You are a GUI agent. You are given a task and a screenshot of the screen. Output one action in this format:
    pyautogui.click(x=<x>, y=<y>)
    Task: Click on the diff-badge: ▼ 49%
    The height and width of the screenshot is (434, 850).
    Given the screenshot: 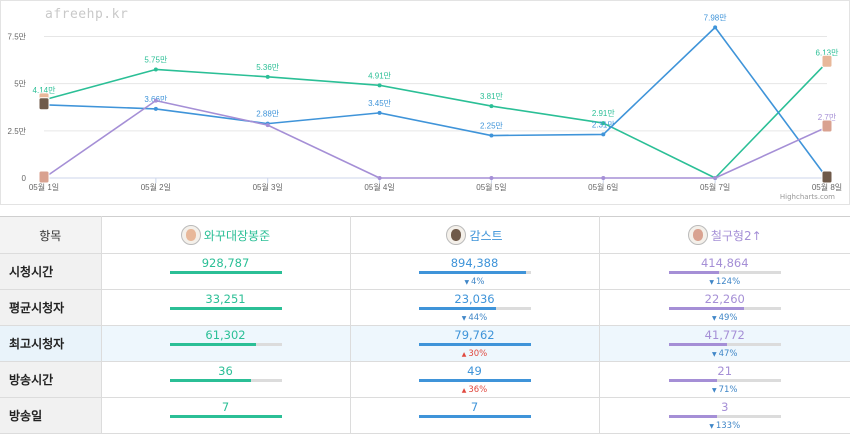 What is the action you would take?
    pyautogui.click(x=725, y=318)
    